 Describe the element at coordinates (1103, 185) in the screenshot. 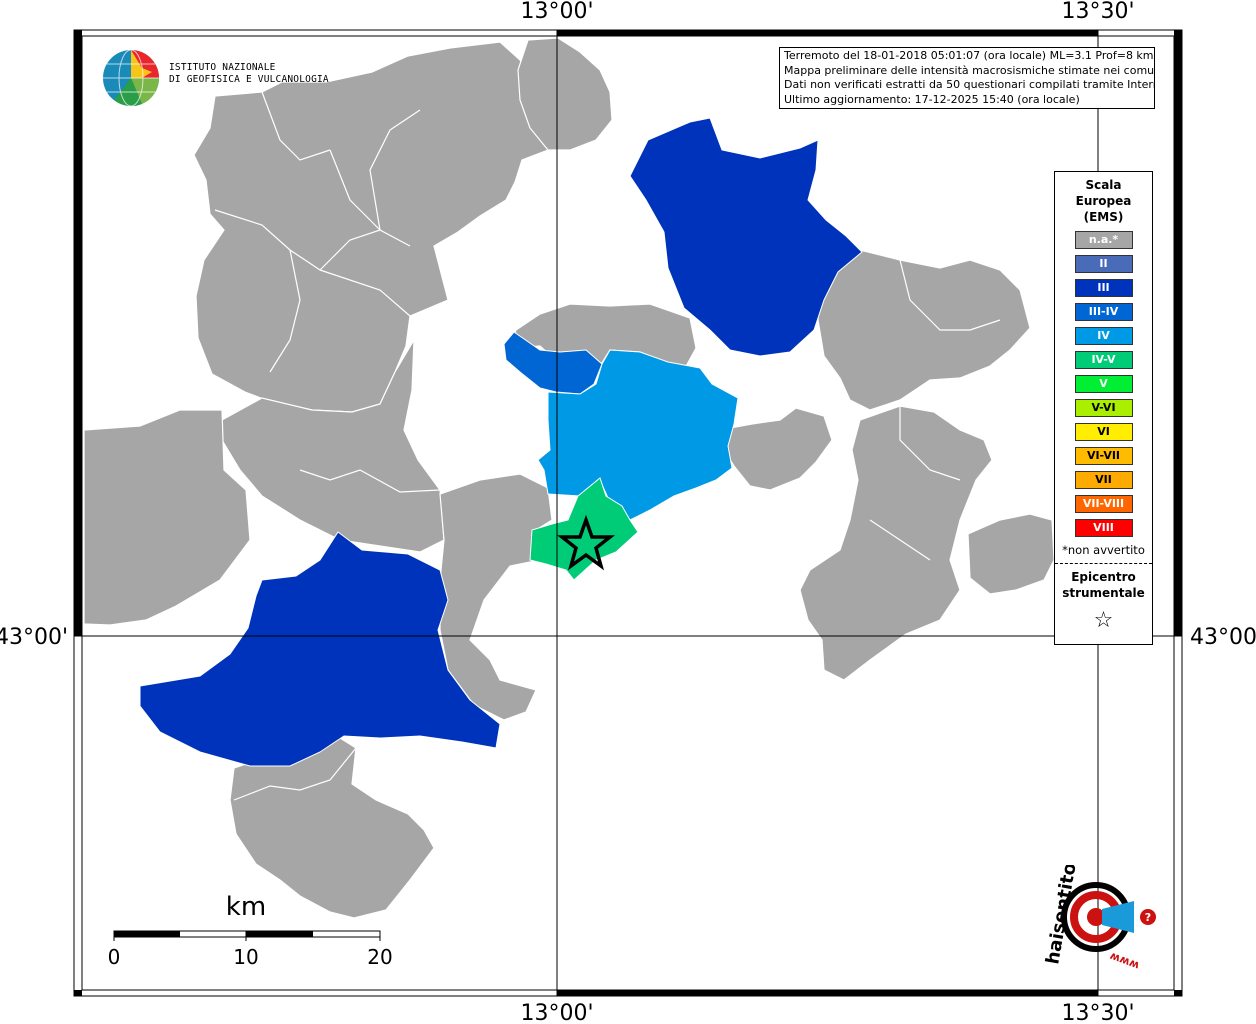

I see `legend-title-line1: Scala` at that location.